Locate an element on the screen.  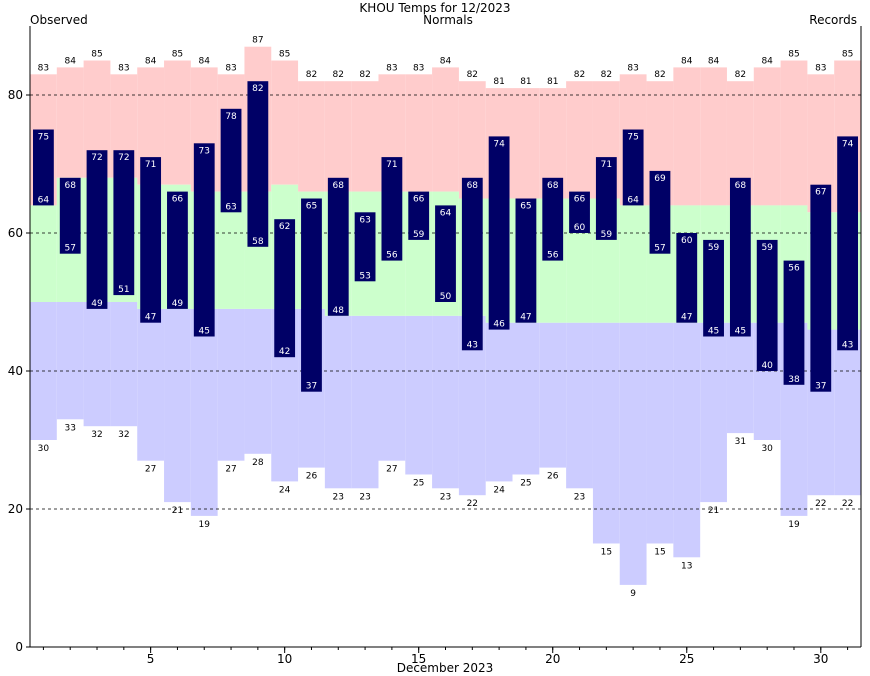
observed-low-label: 50 is located at coordinates (446, 297).